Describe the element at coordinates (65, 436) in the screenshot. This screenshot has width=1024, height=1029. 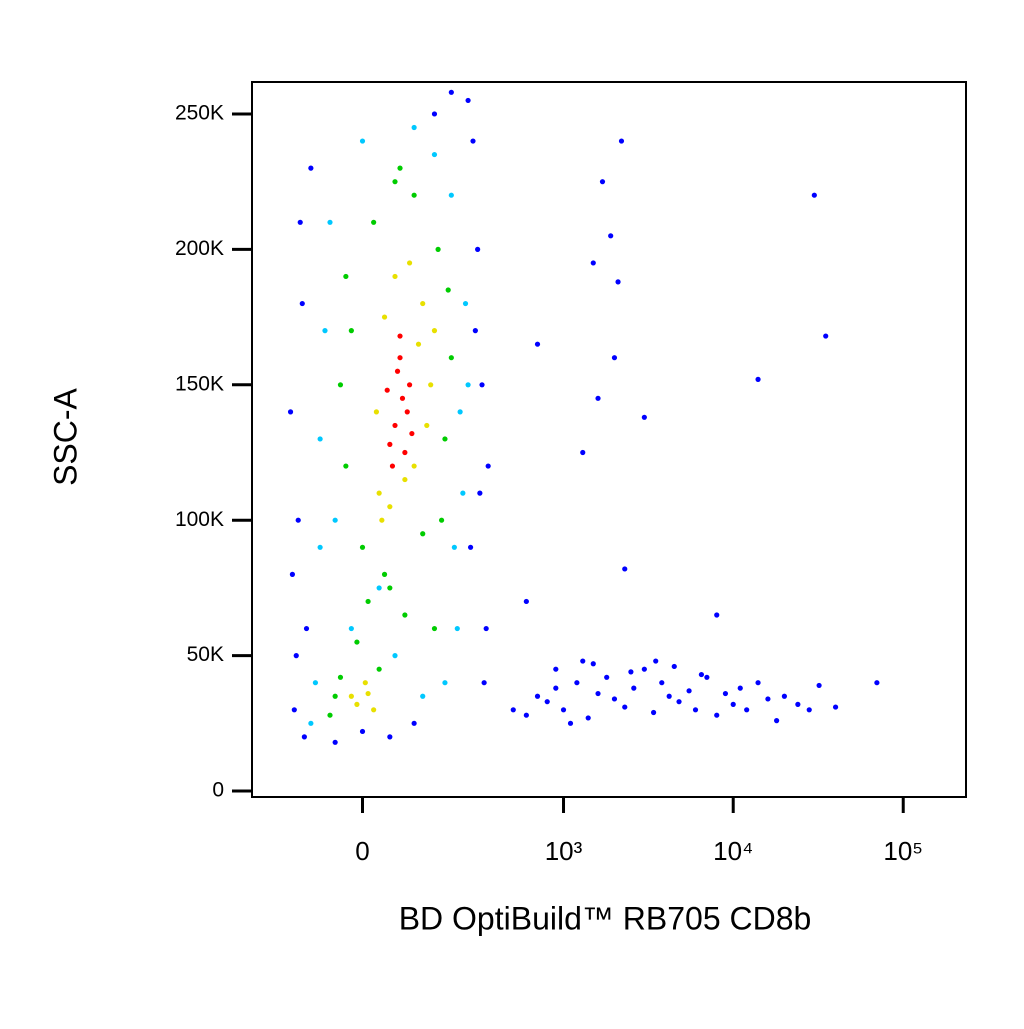
I see `y-axis-label: SSC-A` at that location.